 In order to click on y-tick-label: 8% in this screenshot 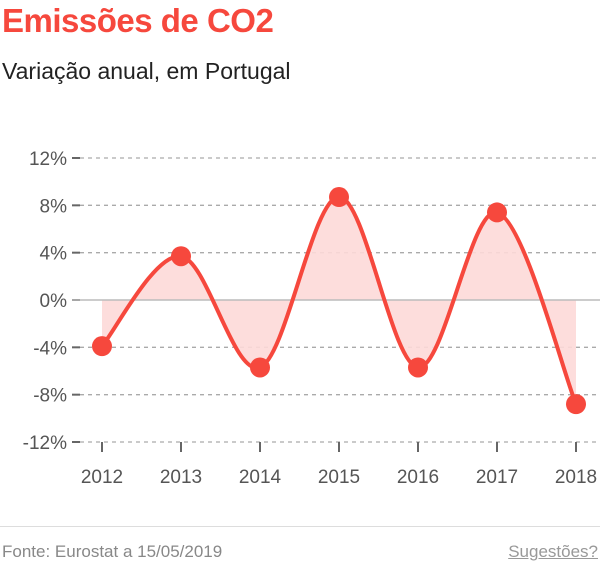, I will do `click(54, 206)`.